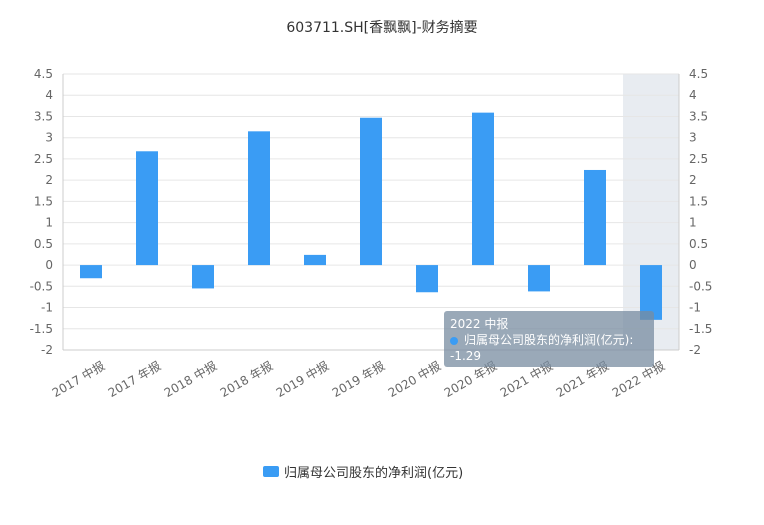 The image size is (764, 525). What do you see at coordinates (479, 324) in the screenshot?
I see `tooltip-title: 2022 中报` at bounding box center [479, 324].